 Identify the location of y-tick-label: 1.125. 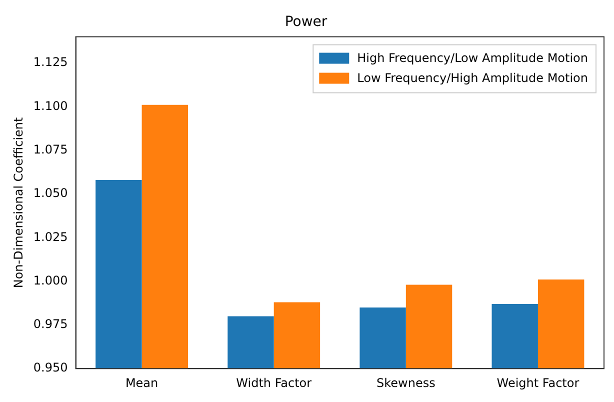
(50, 62).